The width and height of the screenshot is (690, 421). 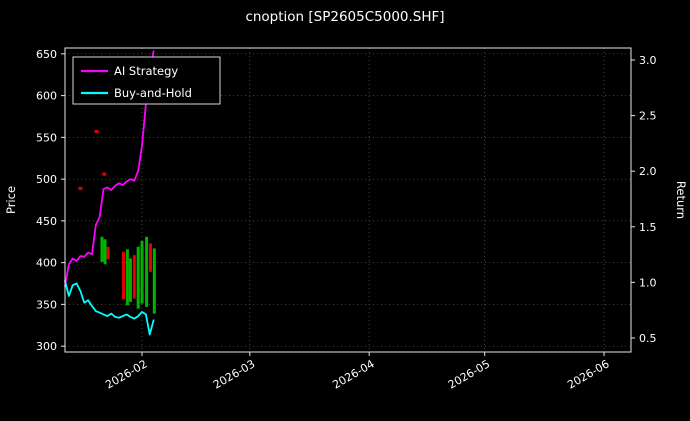 What do you see at coordinates (648, 282) in the screenshot?
I see `right-tick-label: 1.0` at bounding box center [648, 282].